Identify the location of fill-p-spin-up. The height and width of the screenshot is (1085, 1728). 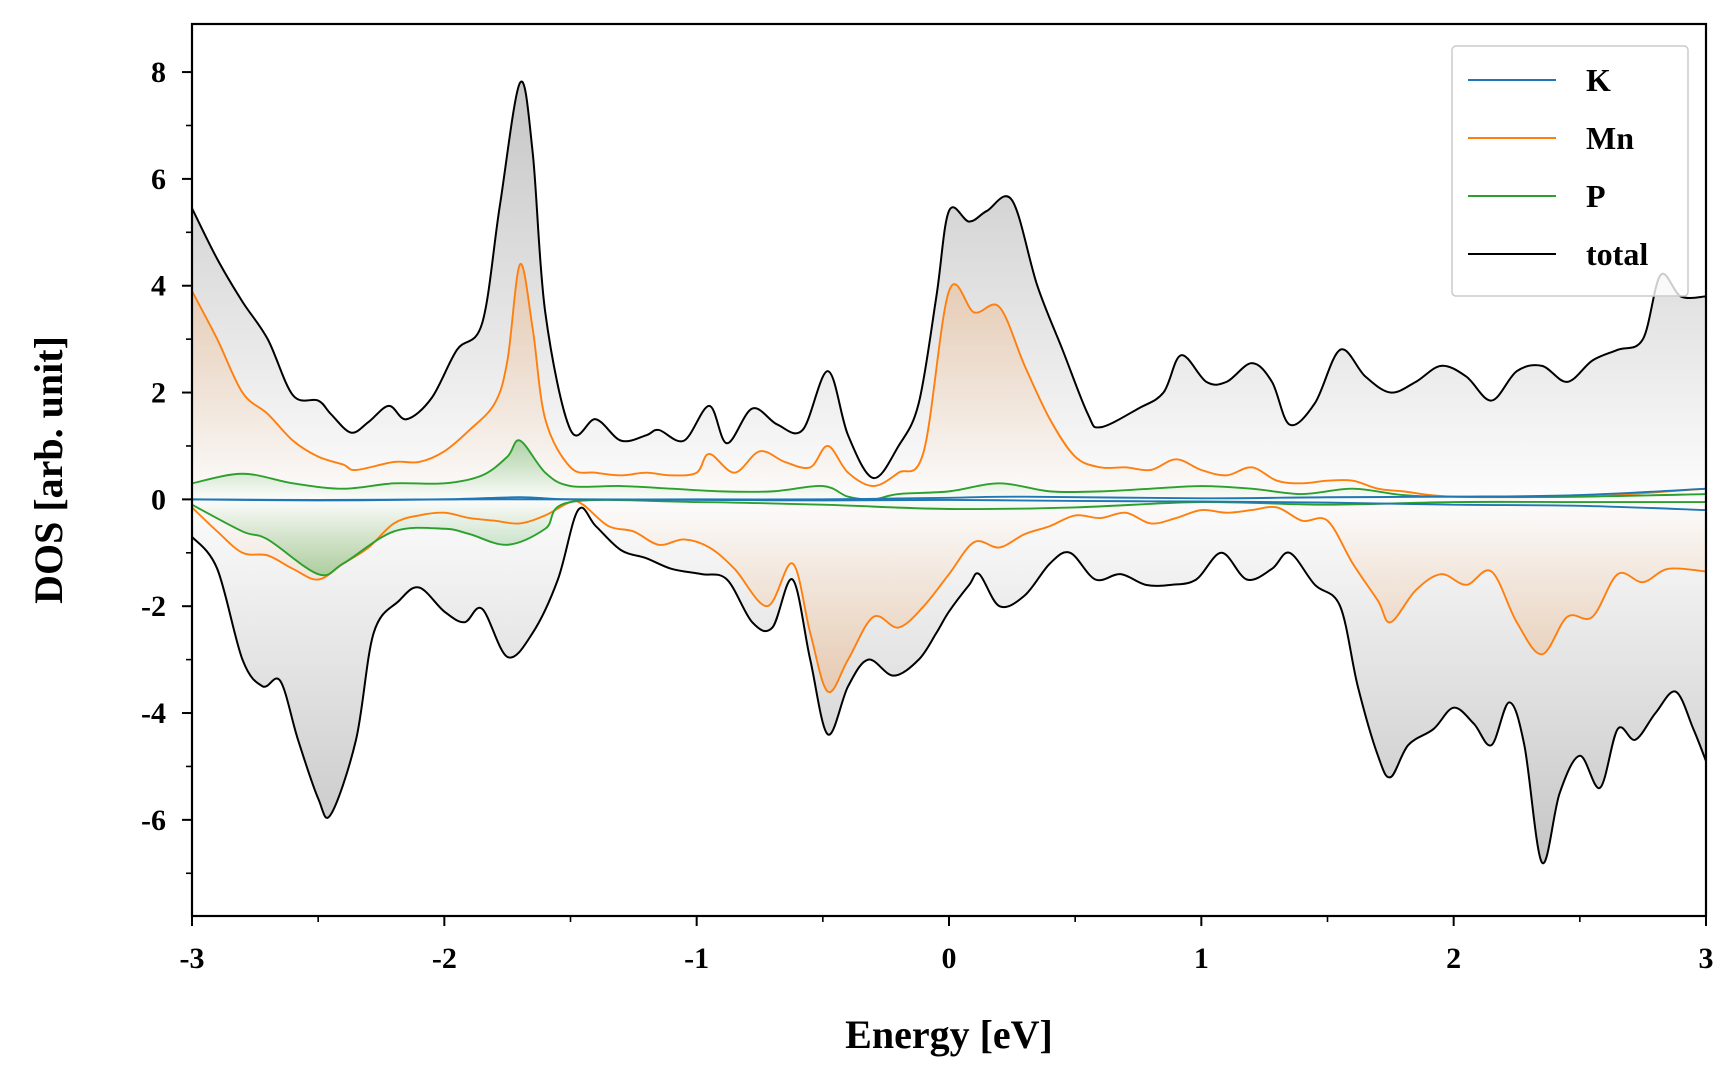
(949, 470).